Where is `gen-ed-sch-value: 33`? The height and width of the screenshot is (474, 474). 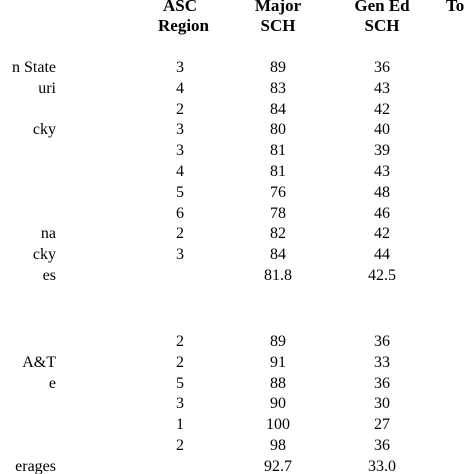
gen-ed-sch-value: 33 is located at coordinates (382, 362).